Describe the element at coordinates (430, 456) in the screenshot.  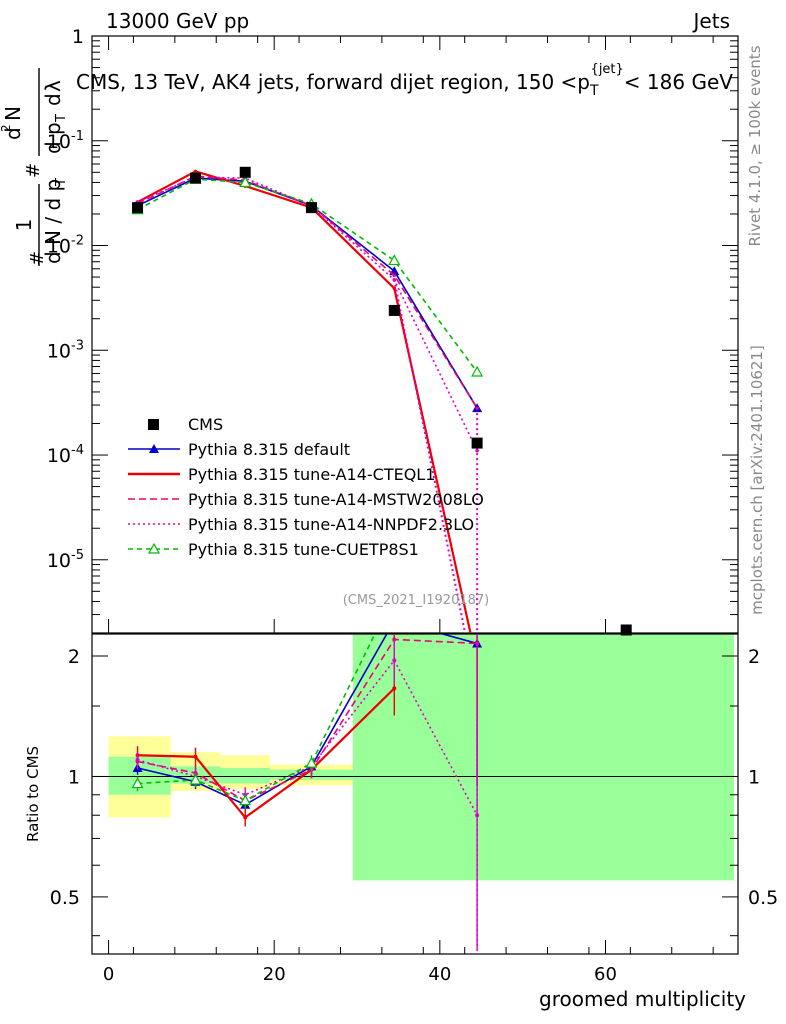
I see `nnpdf-tail` at that location.